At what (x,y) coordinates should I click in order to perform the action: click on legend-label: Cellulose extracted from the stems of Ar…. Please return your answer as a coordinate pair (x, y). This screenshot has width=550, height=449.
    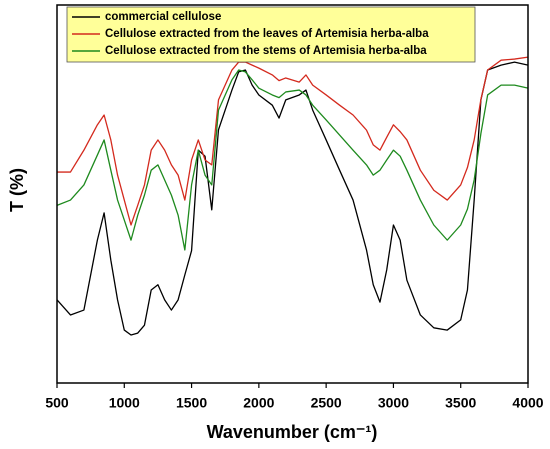
    Looking at the image, I should click on (266, 51).